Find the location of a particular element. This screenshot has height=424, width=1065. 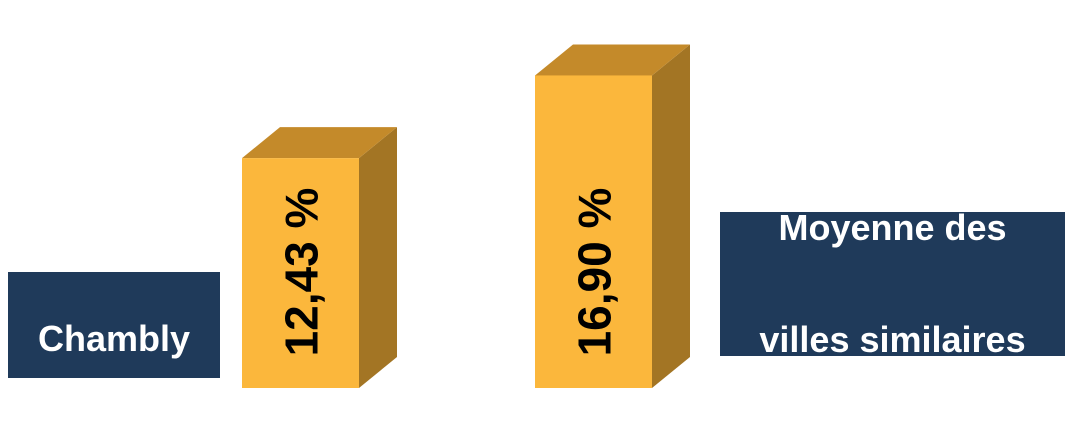

value-label-average: 16,90 % is located at coordinates (595, 272).